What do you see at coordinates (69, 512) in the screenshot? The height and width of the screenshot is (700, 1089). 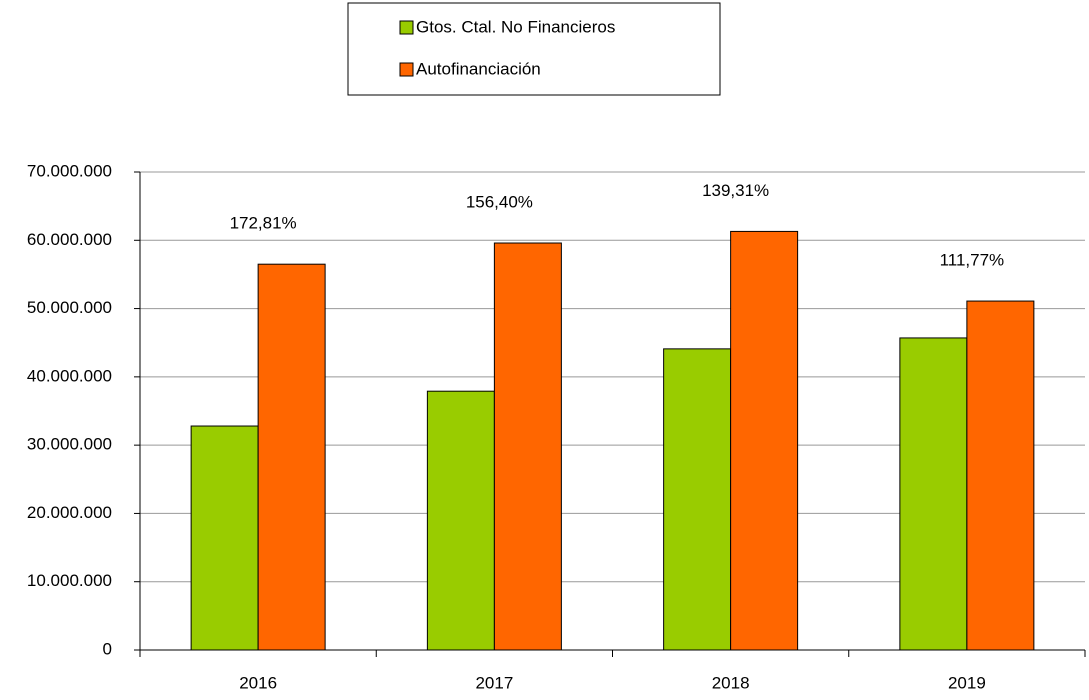 I see `y-tick-label: 20.000.000` at bounding box center [69, 512].